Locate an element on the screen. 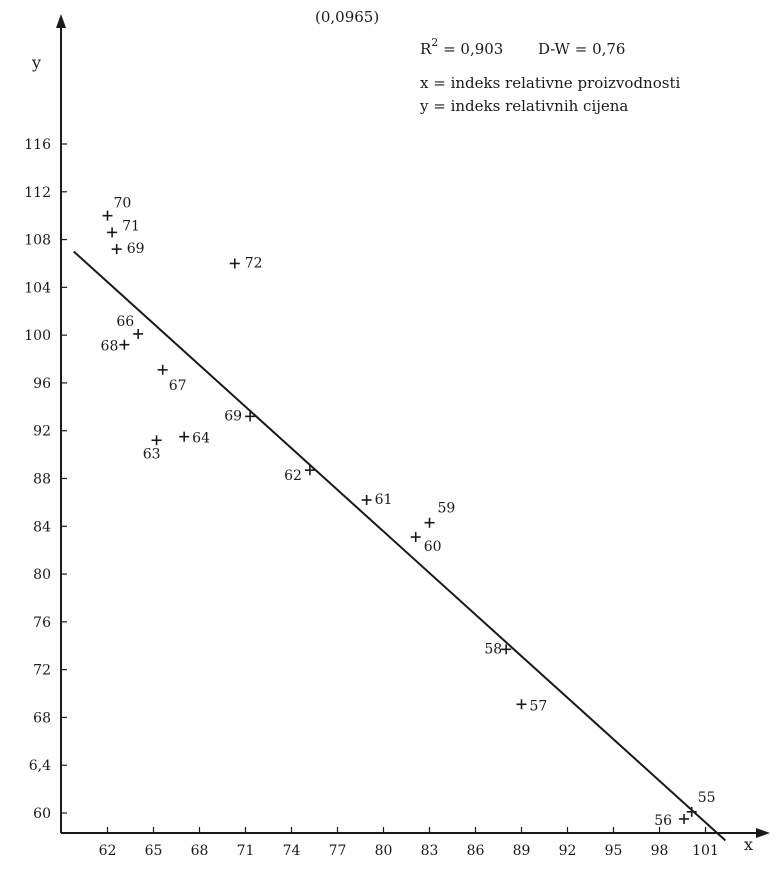 Image resolution: width=776 pixels, height=885 pixels. data-point: 58 is located at coordinates (498, 649).